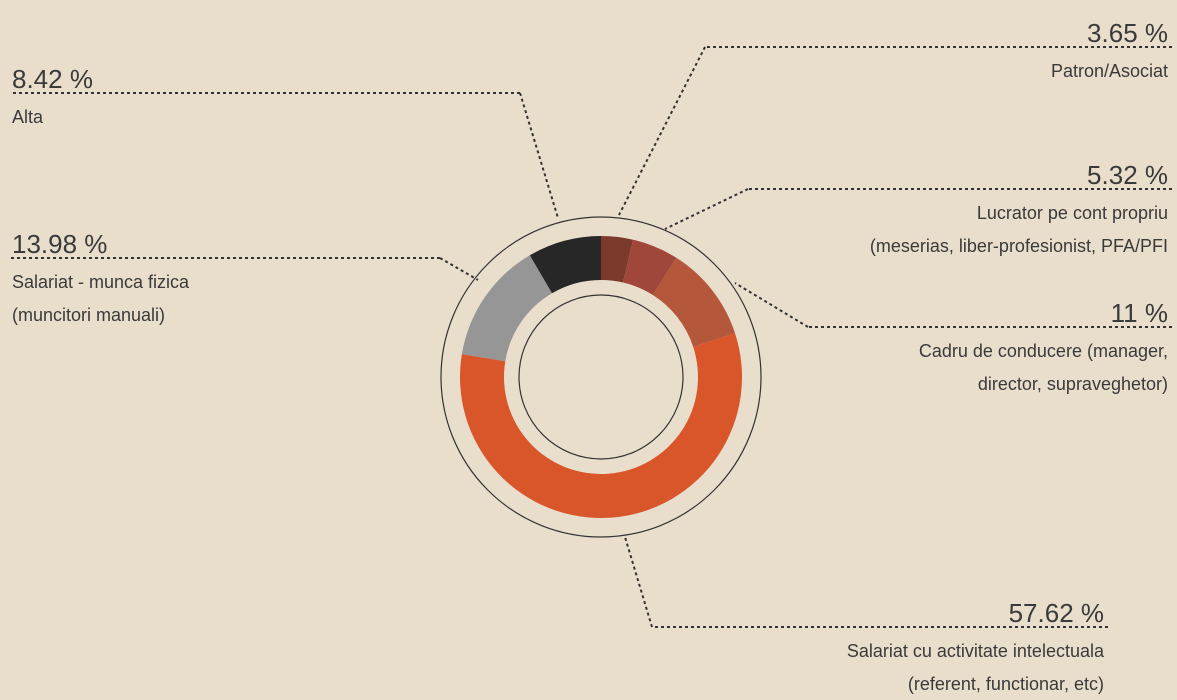  I want to click on value-label: 13.98 %, so click(59, 244).